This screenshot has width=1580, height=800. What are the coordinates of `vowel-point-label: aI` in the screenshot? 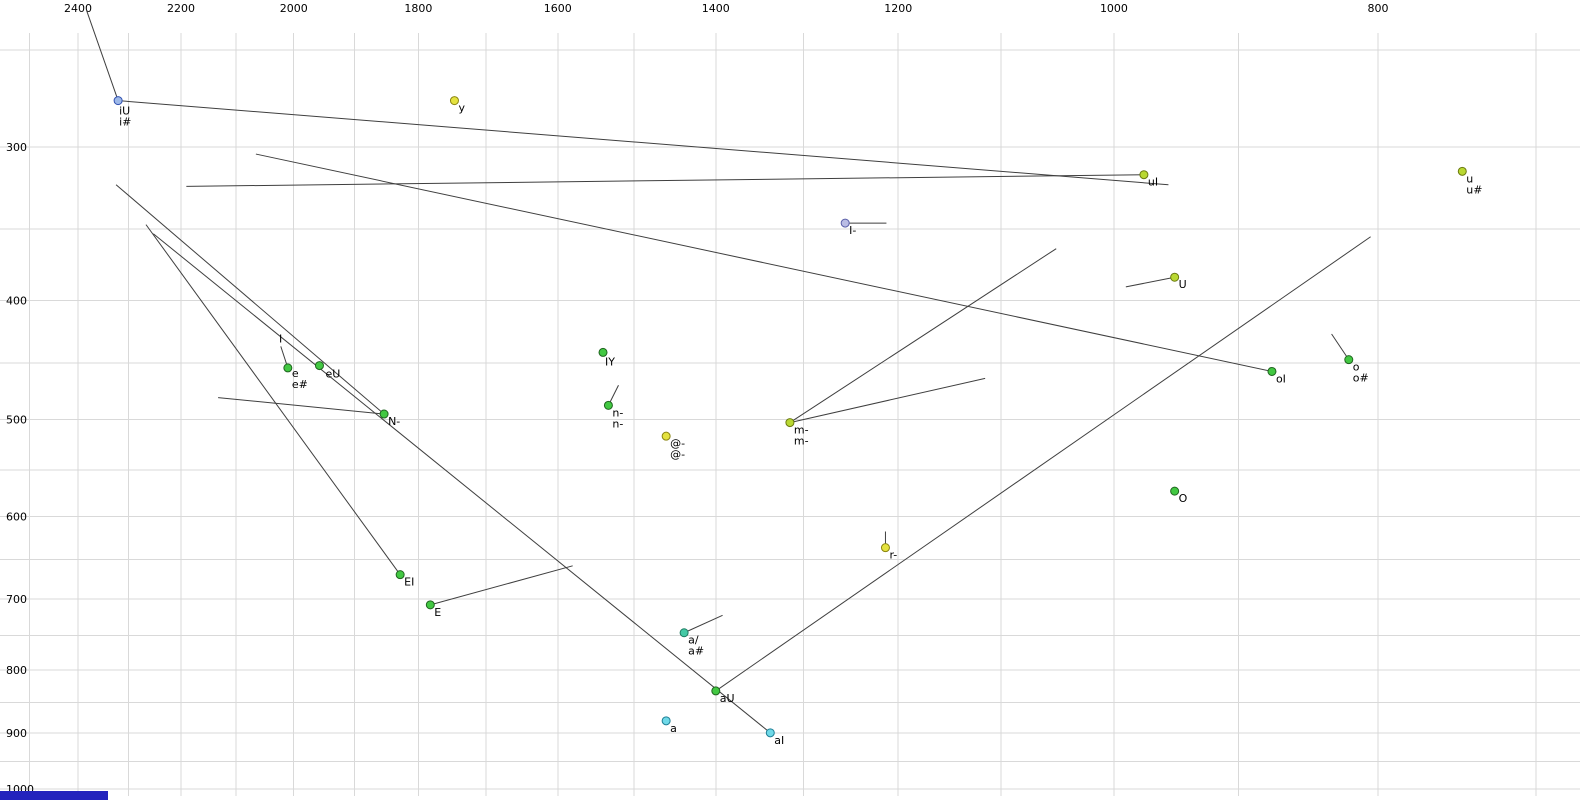 It's located at (779, 740).